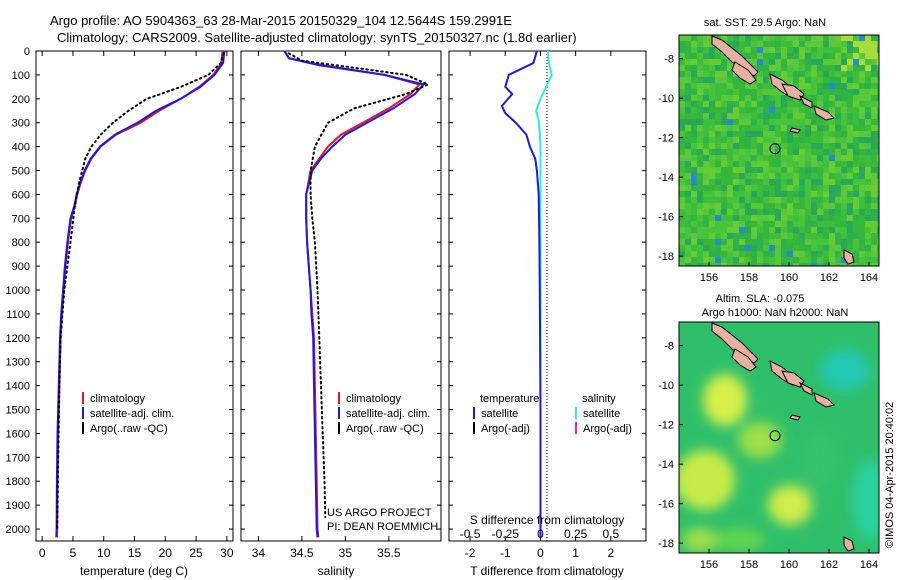 The width and height of the screenshot is (900, 580). Describe the element at coordinates (890, 475) in the screenshot. I see `imos-credit: ©IMOS 04-Apr-2015 20:40:02` at that location.